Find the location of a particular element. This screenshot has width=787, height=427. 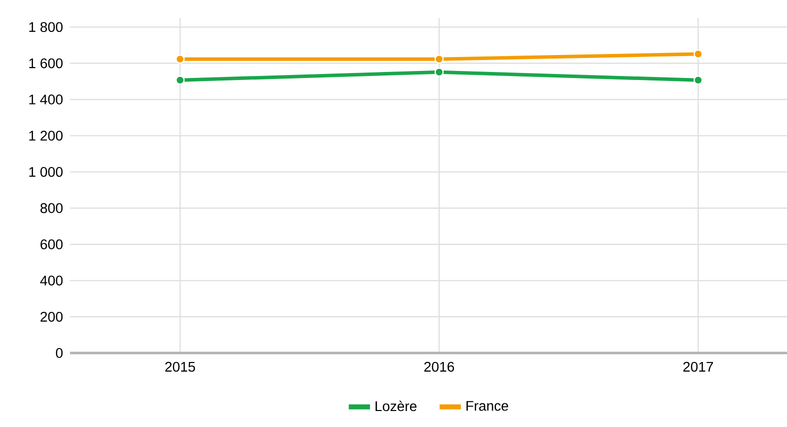

x-tick-label: 2015 is located at coordinates (180, 367).